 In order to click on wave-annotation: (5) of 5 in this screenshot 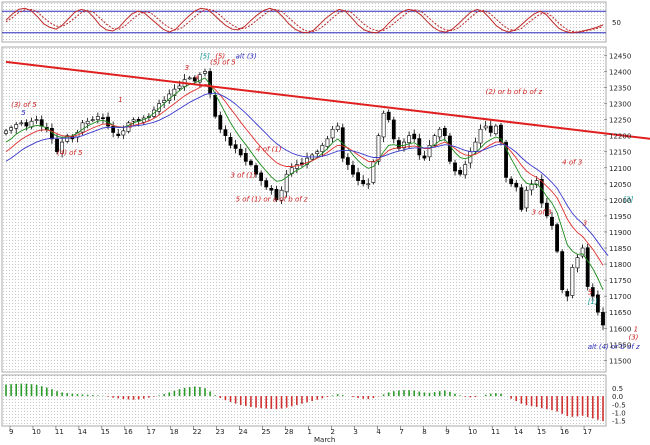, I will do `click(223, 62)`.